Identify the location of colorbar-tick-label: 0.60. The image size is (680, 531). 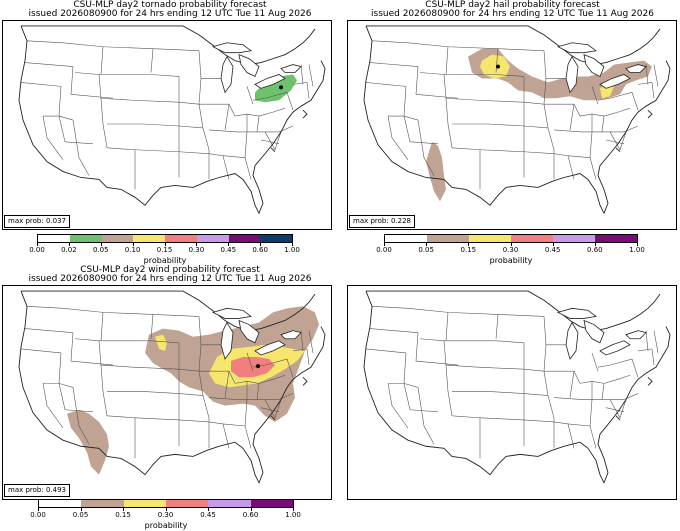
(250, 515).